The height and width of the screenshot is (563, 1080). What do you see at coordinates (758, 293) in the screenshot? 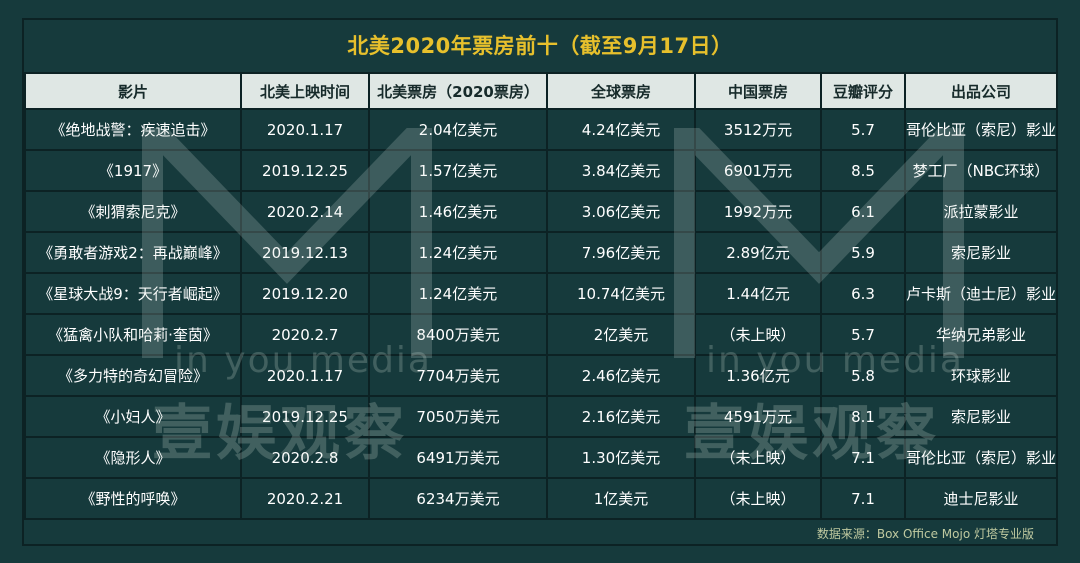
I see `cell-china-box-office: 1.44亿元` at bounding box center [758, 293].